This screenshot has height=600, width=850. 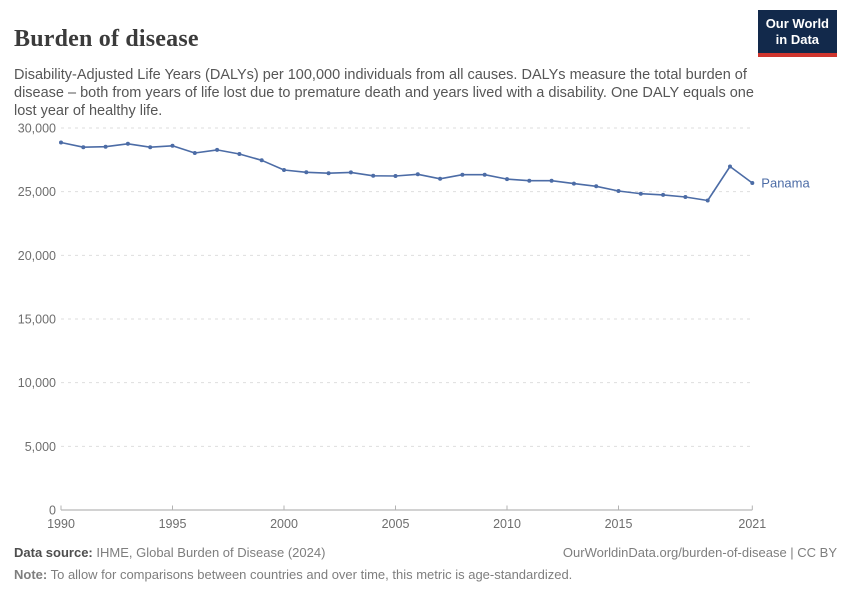 I want to click on owid-logo-line1: Our World, so click(x=797, y=23).